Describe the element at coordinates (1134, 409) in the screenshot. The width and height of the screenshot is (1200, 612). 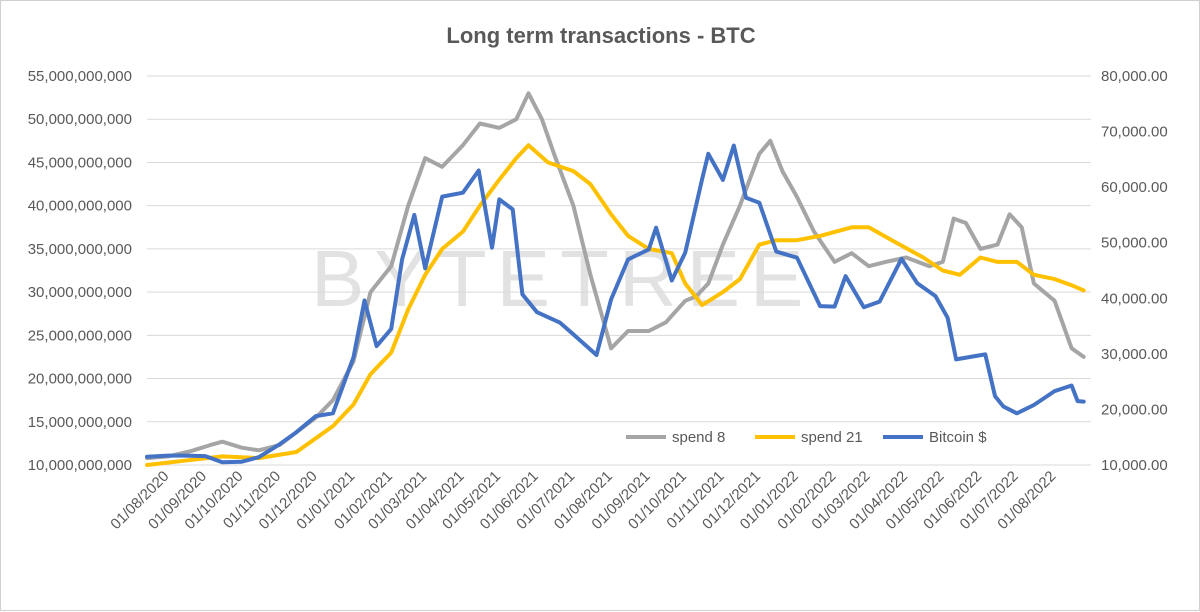
I see `right-tick-label: 20,000.00` at that location.